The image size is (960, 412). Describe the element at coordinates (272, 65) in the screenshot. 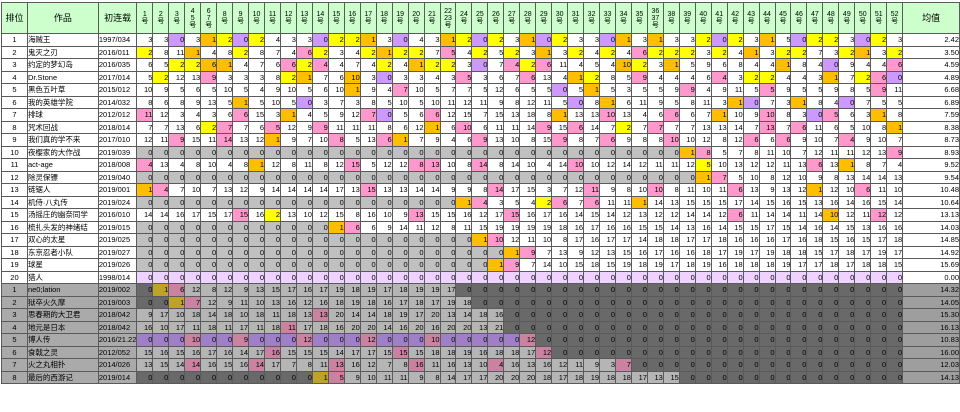

I see `grid-cell-r3-c9: 6` at that location.